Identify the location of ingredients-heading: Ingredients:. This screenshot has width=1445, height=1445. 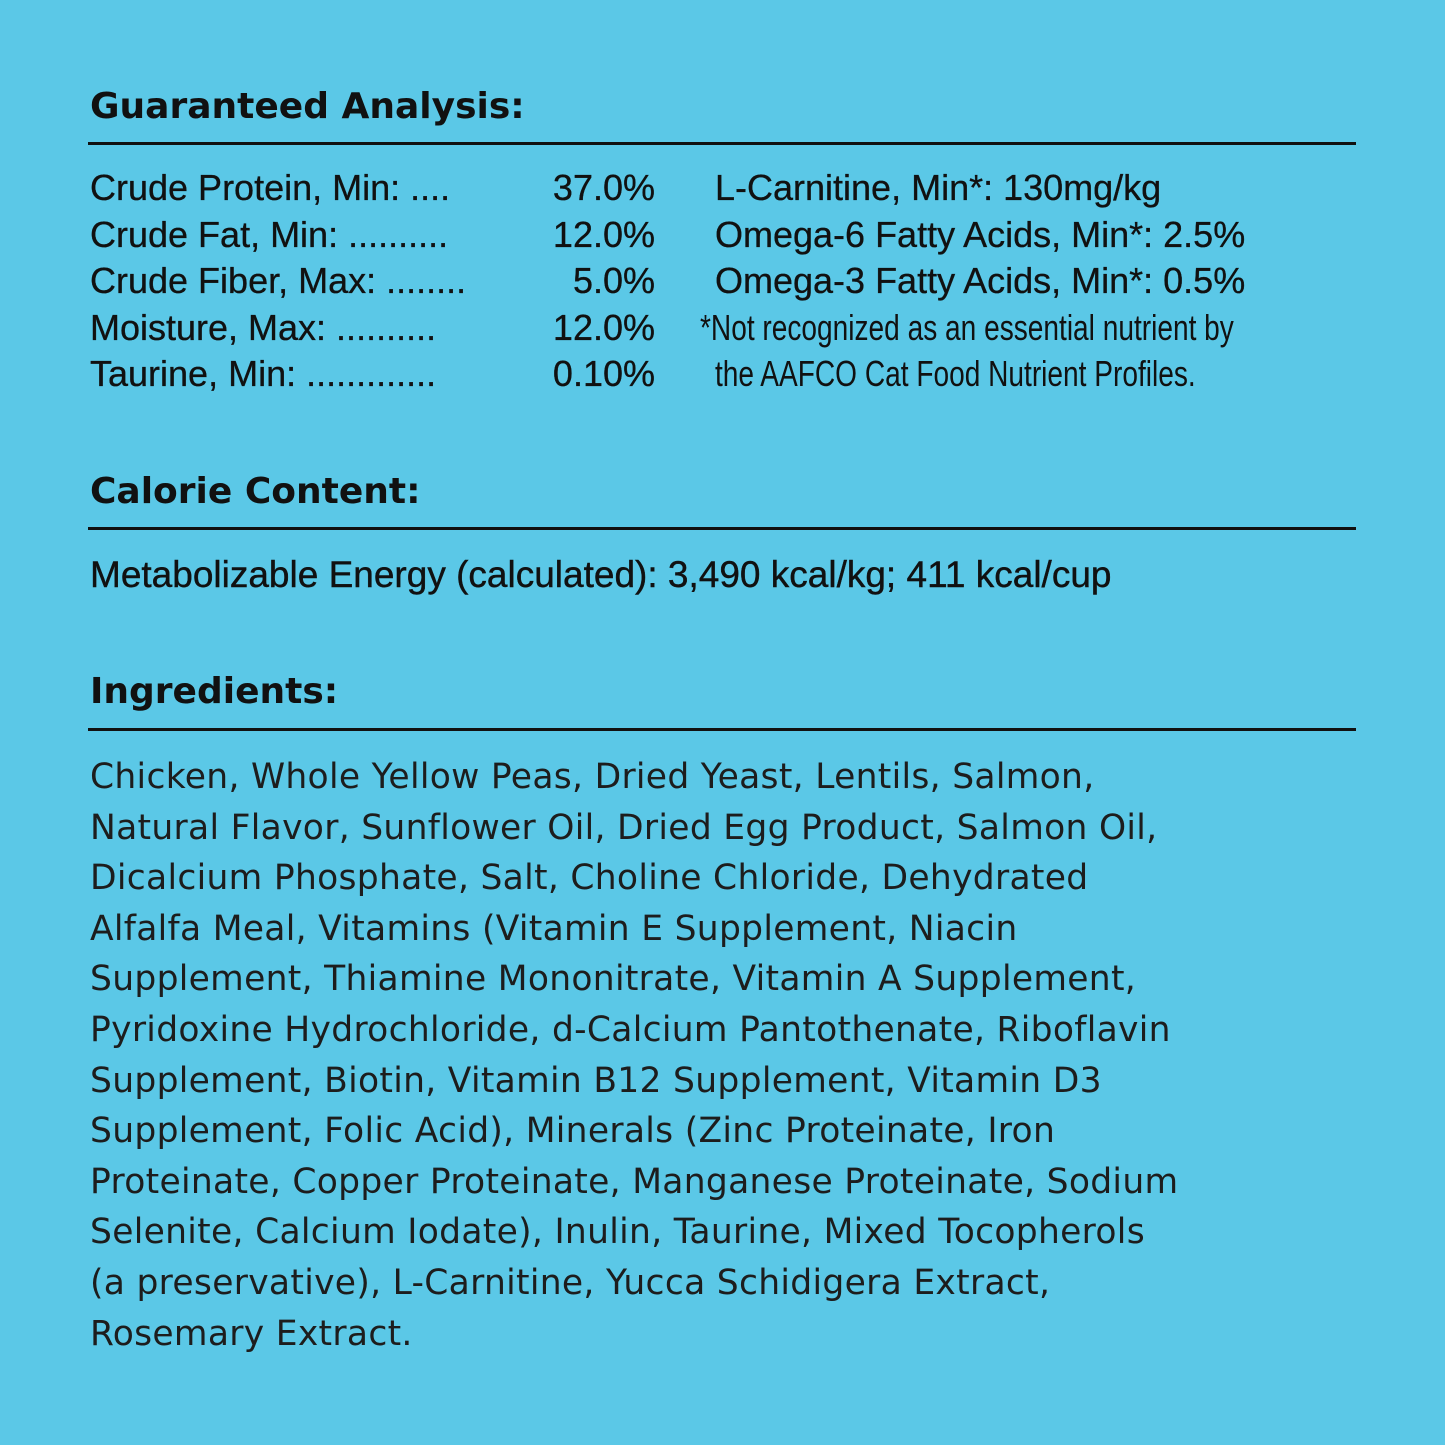
(214, 691).